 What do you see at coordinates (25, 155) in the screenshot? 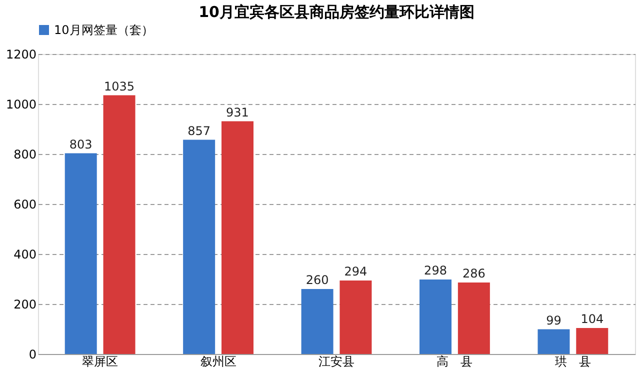
I see `y-tick-label: 800` at bounding box center [25, 155].